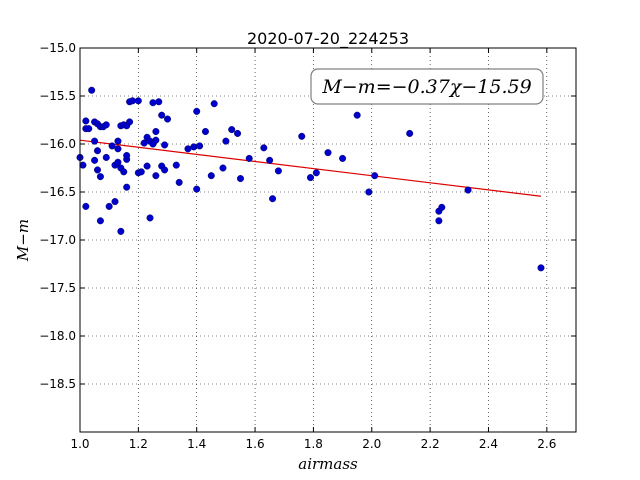 This screenshot has width=640, height=480. What do you see at coordinates (488, 444) in the screenshot?
I see `x-tick-label: 2.4` at bounding box center [488, 444].